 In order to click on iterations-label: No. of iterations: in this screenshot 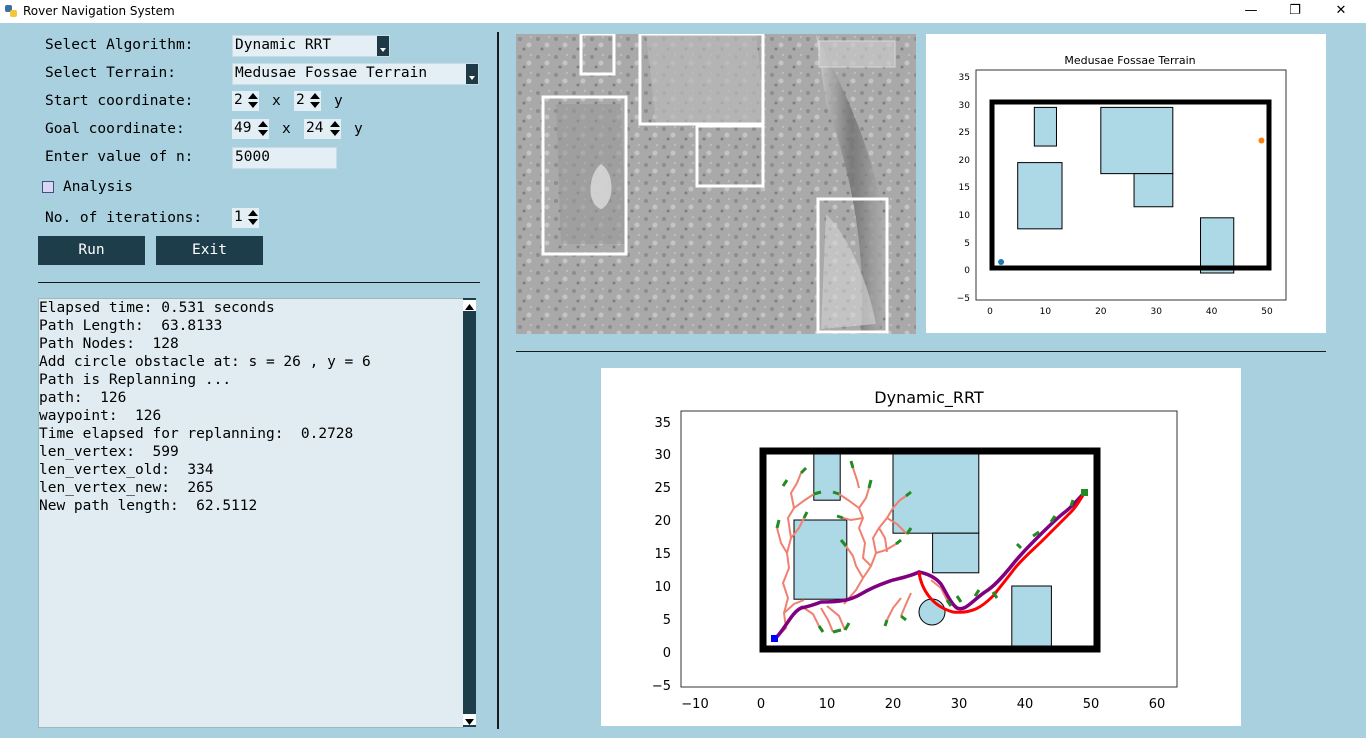, I will do `click(124, 218)`.